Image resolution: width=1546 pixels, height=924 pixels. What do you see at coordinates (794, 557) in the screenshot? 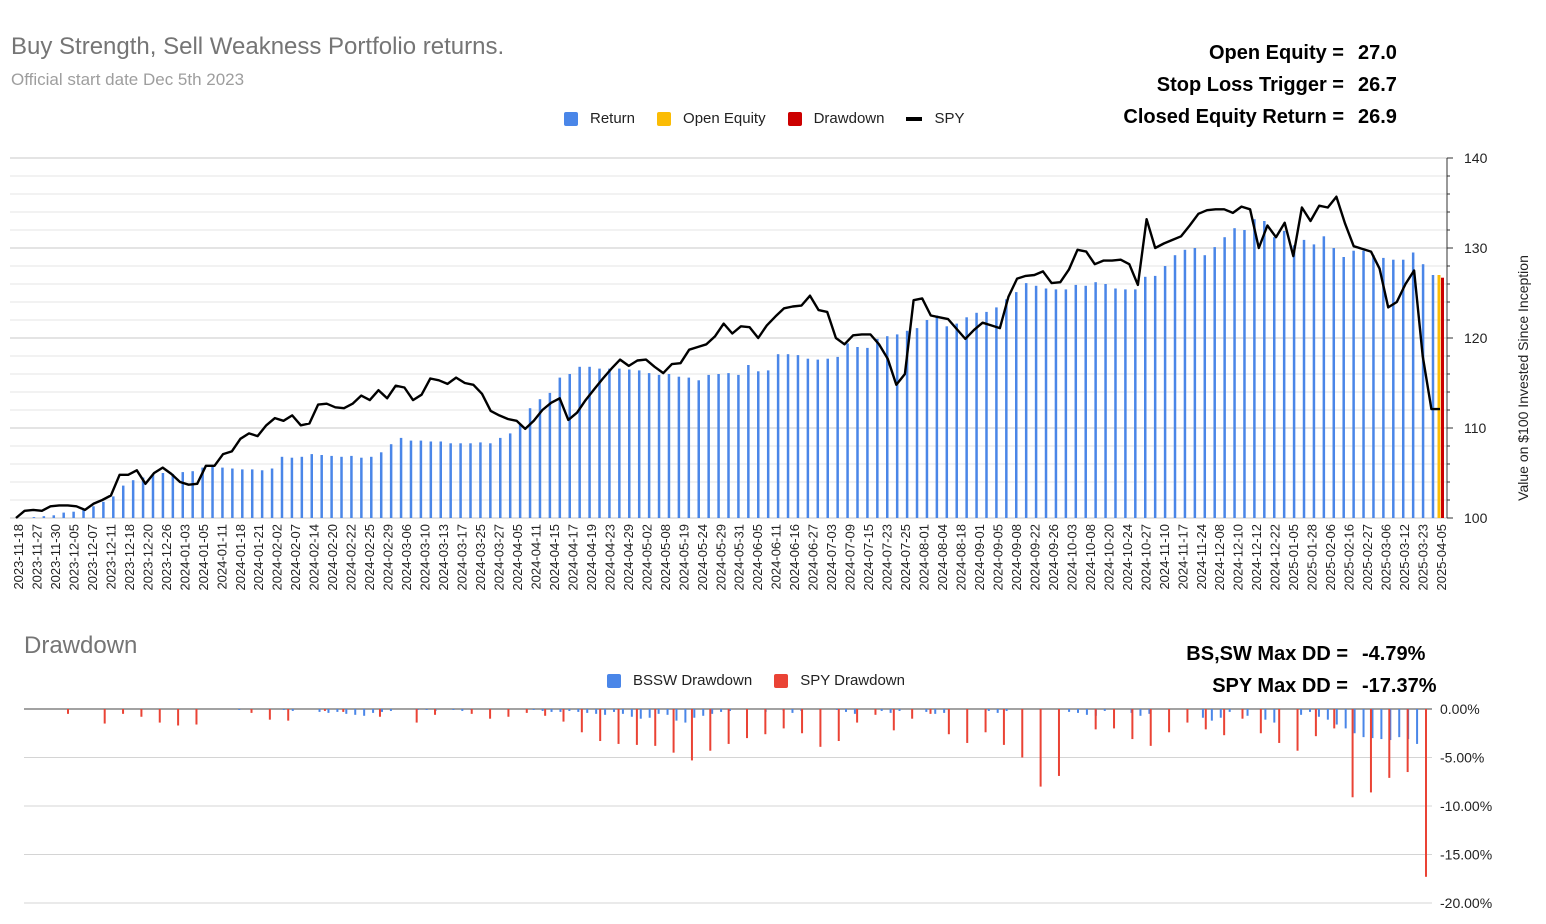
I see `x-tick-label: 2024-06-16` at bounding box center [794, 557].